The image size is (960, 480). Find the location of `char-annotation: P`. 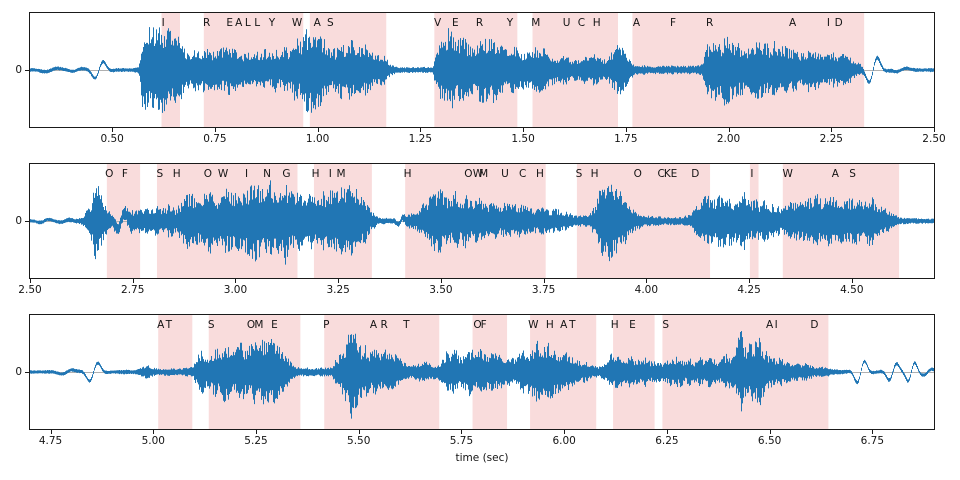

char-annotation: P is located at coordinates (326, 325).